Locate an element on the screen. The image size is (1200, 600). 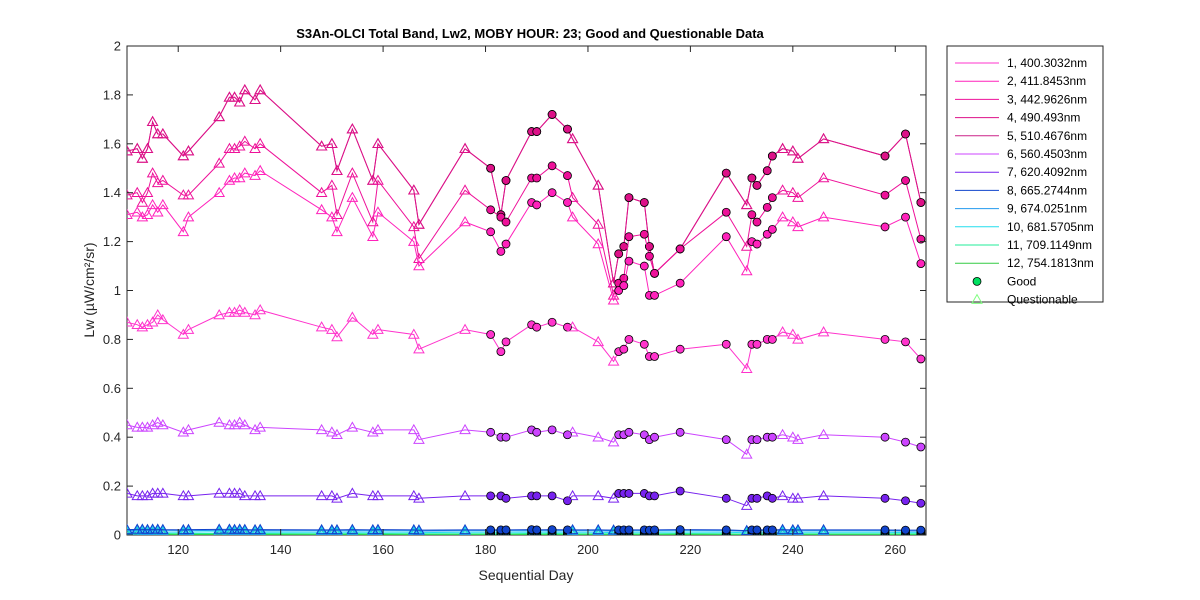
legend-item-good: Good is located at coordinates (1004, 281).